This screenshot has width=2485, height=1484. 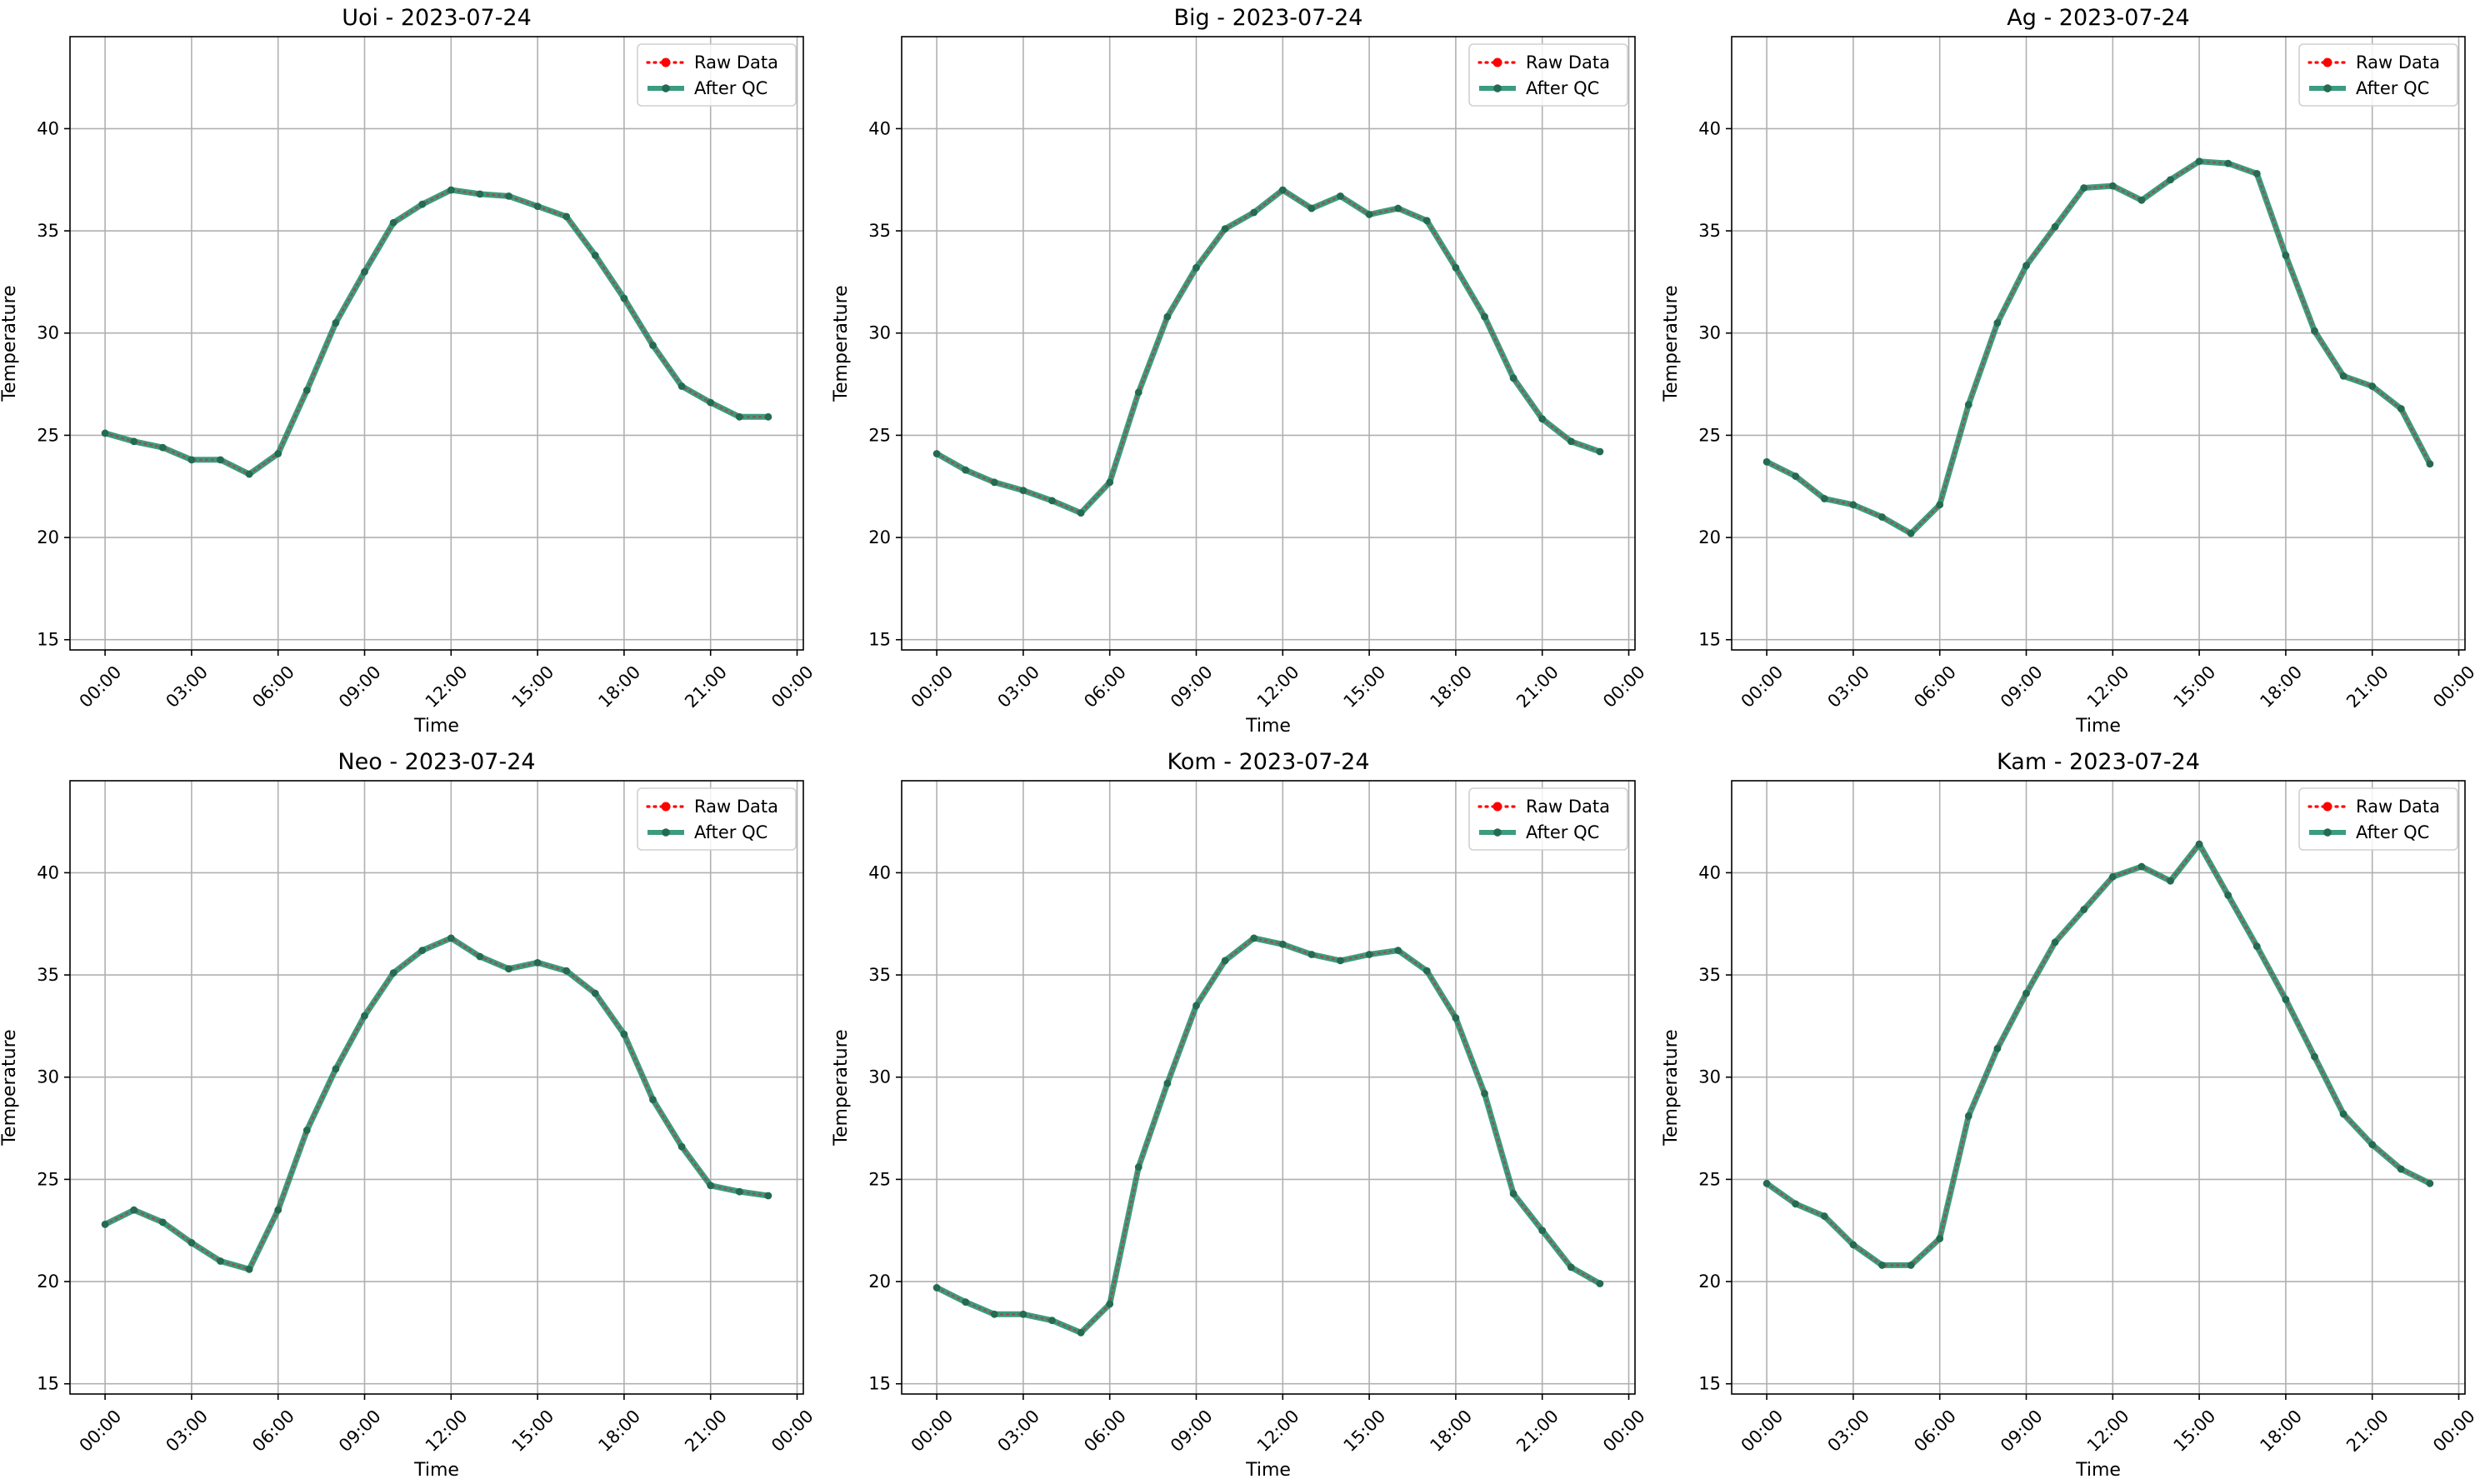 I want to click on x-tick-label: 15:00, so click(x=533, y=1431).